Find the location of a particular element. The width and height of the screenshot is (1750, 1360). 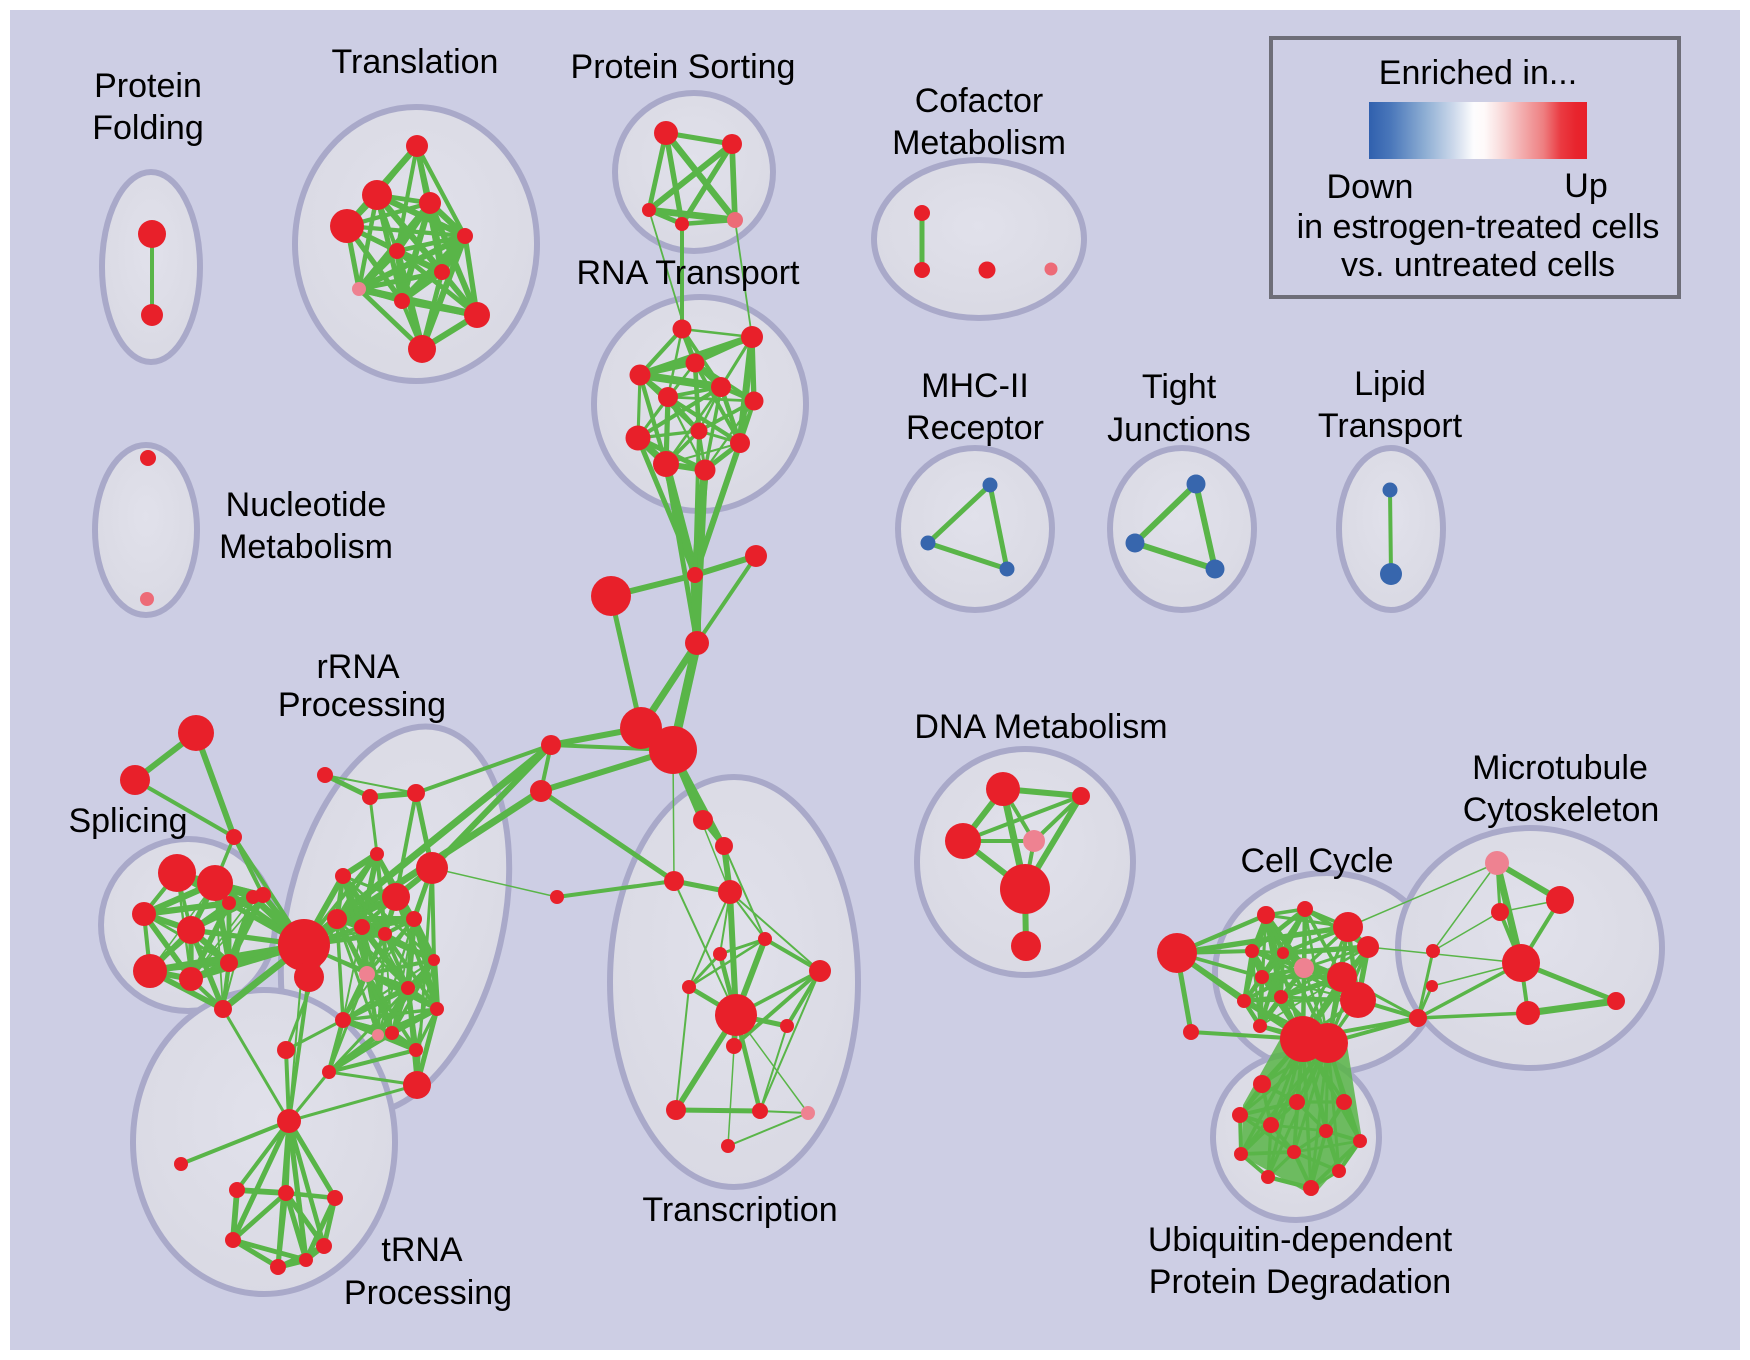

svg-text: Receptor is located at coordinates (975, 428).